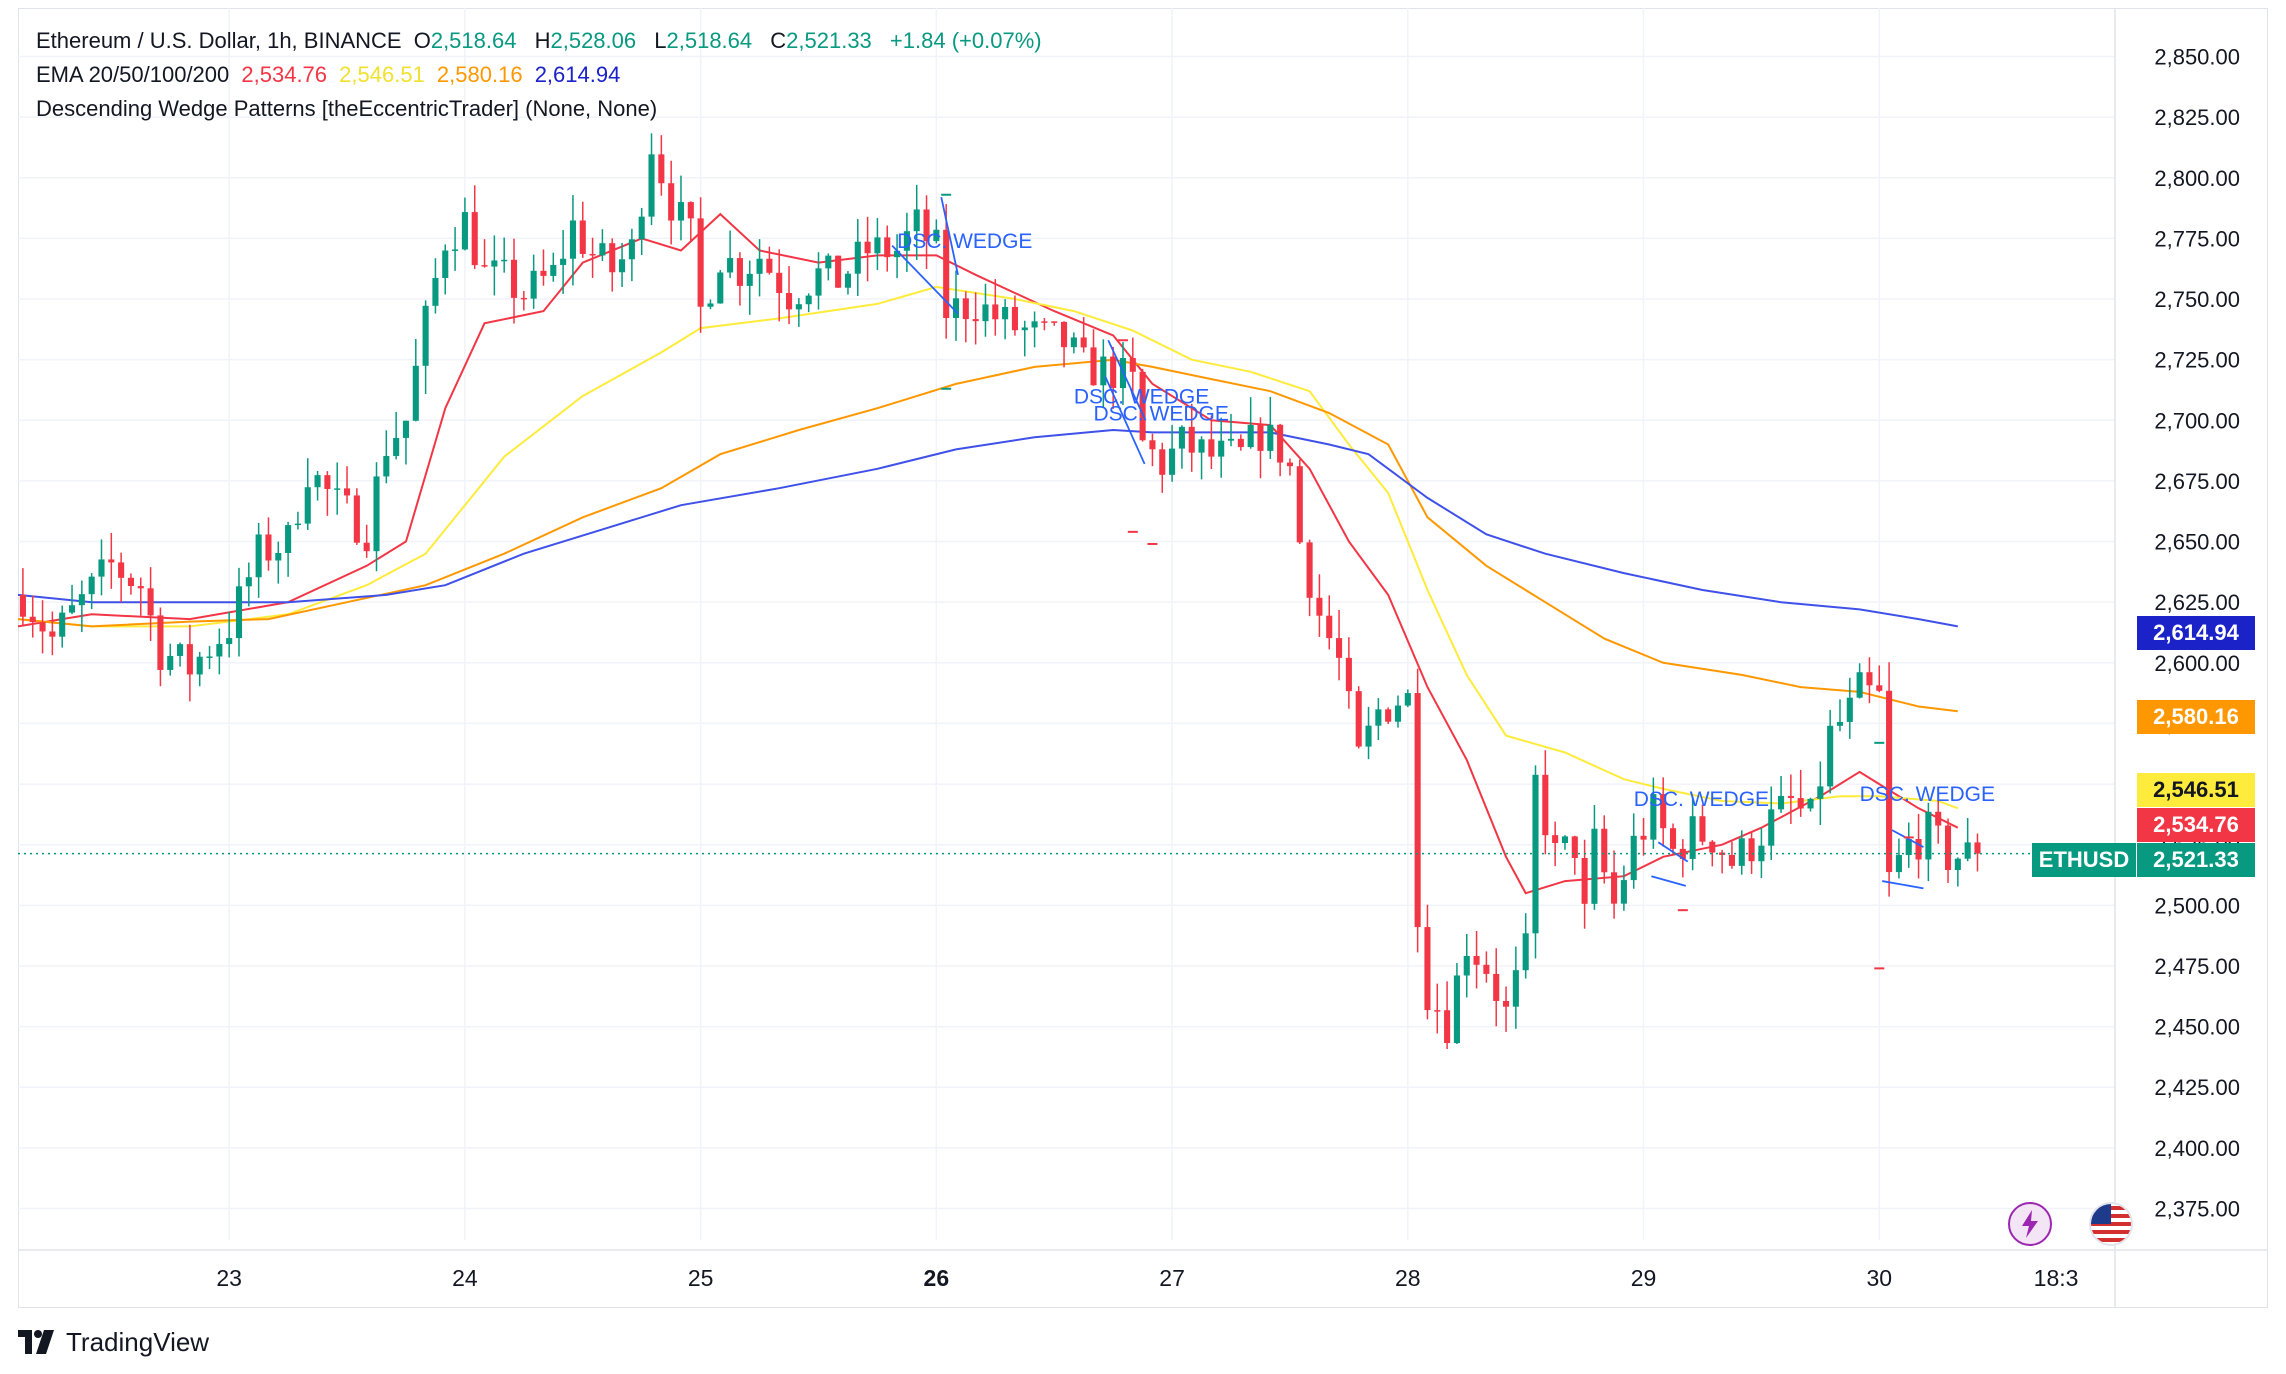 The height and width of the screenshot is (1374, 2286). I want to click on tradingview-wordmark: TradingView, so click(138, 1341).